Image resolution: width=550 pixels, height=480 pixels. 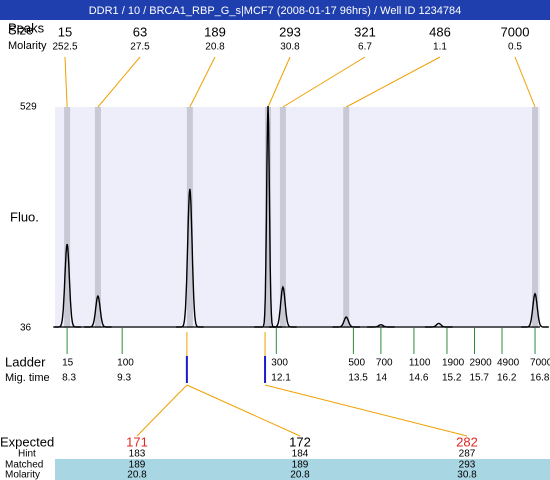 What do you see at coordinates (27, 46) in the screenshot?
I see `molarity-label: Molarity` at bounding box center [27, 46].